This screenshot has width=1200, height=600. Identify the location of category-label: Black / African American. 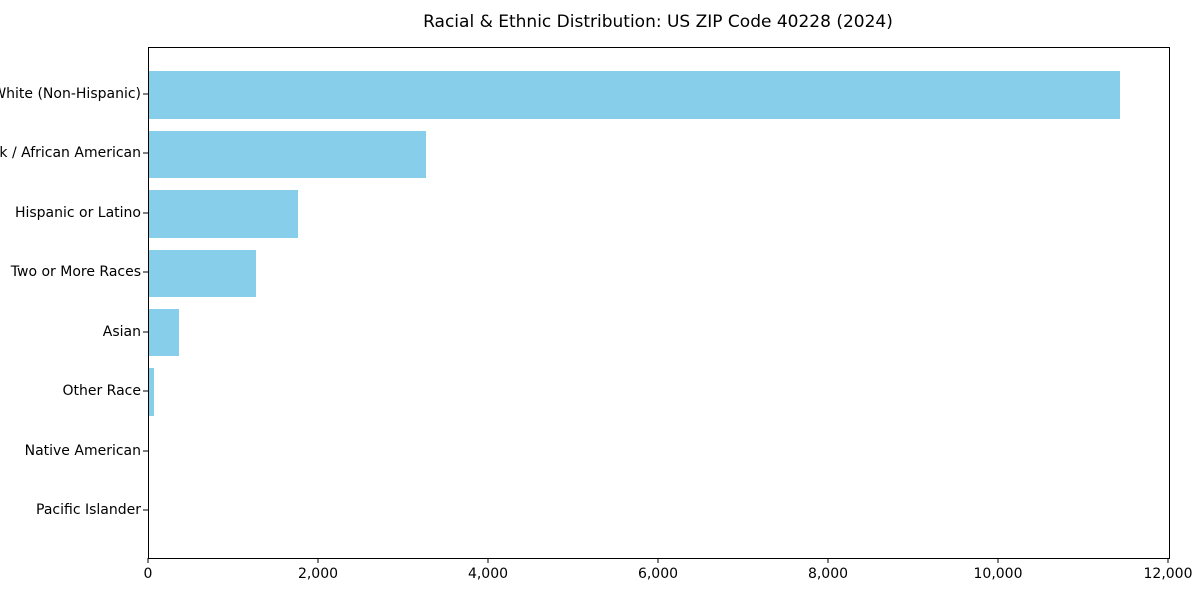
(70, 153).